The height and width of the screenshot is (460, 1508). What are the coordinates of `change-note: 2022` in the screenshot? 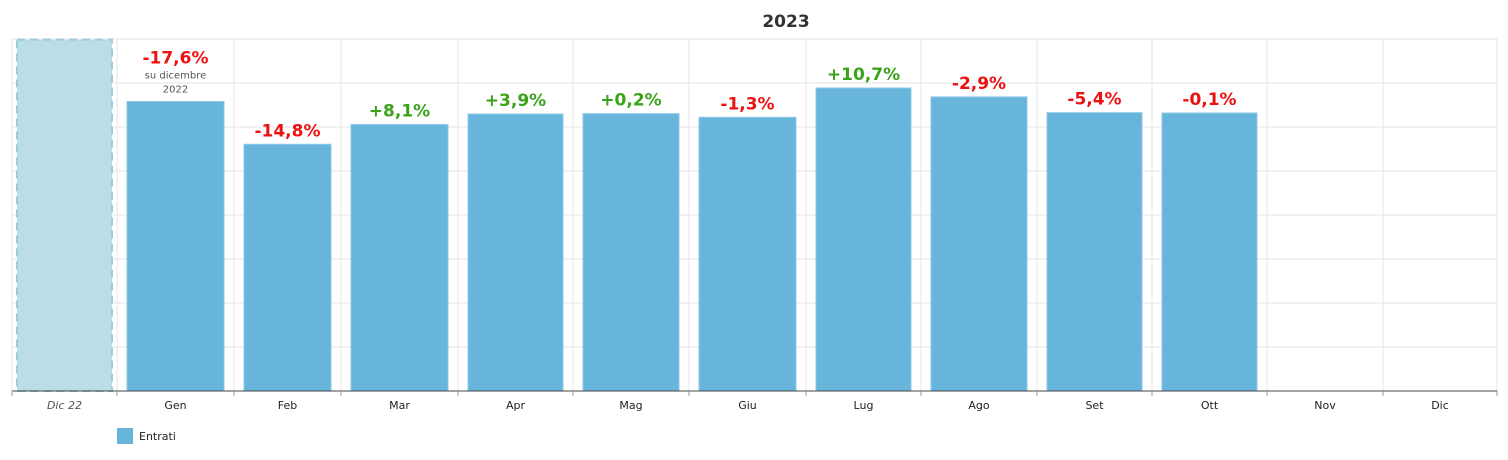 It's located at (175, 90).